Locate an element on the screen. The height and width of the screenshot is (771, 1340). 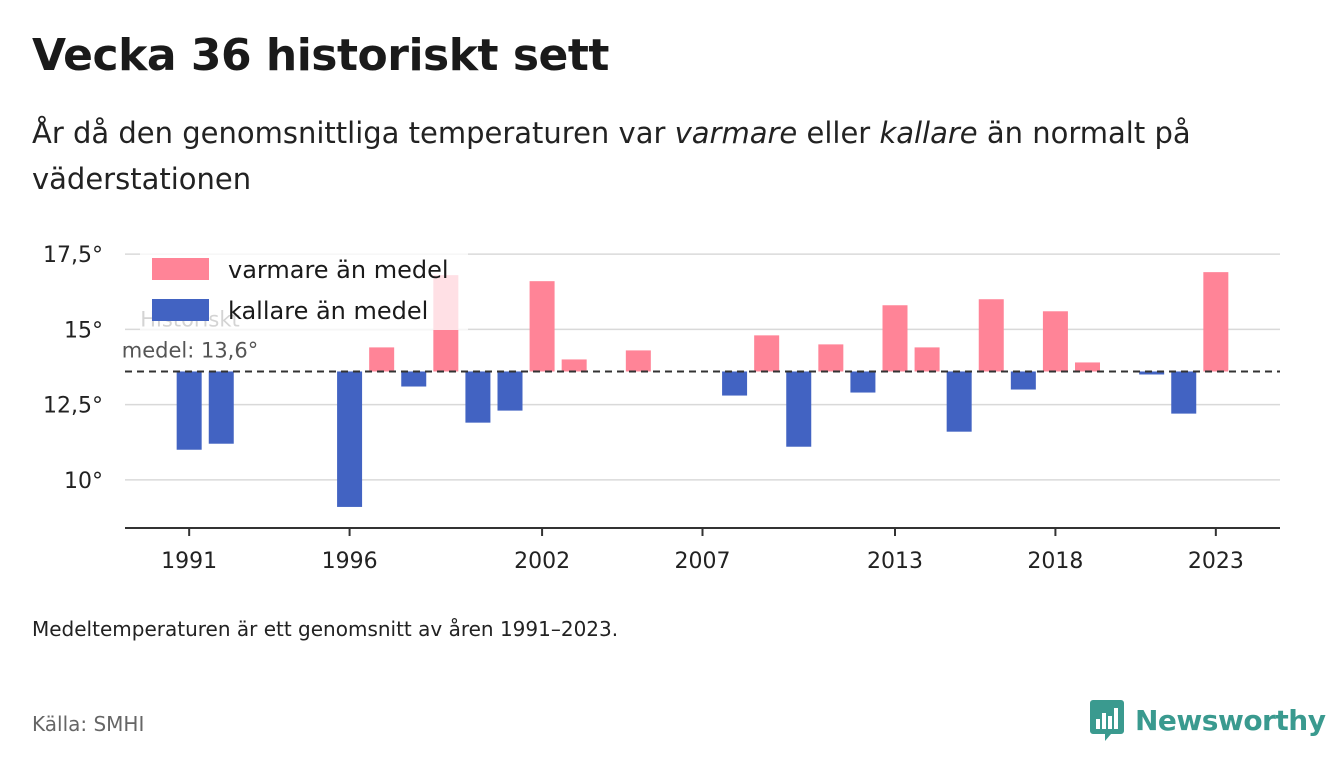
x-tick-label: 1996 is located at coordinates (350, 561).